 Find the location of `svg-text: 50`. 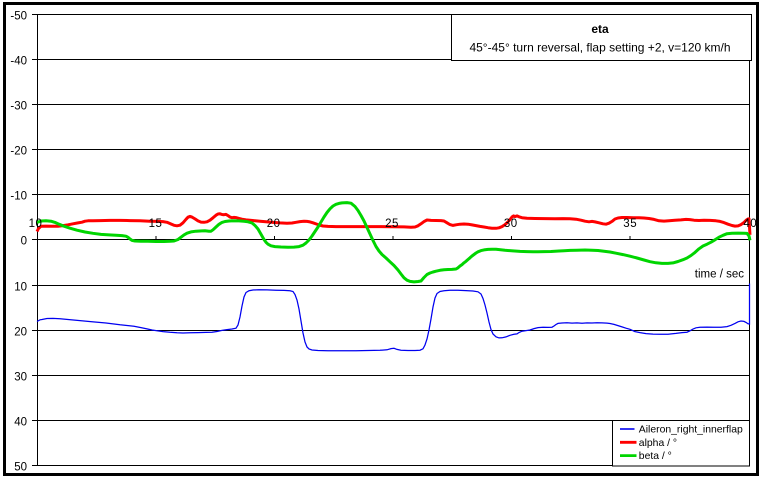

svg-text: 50 is located at coordinates (20, 468).